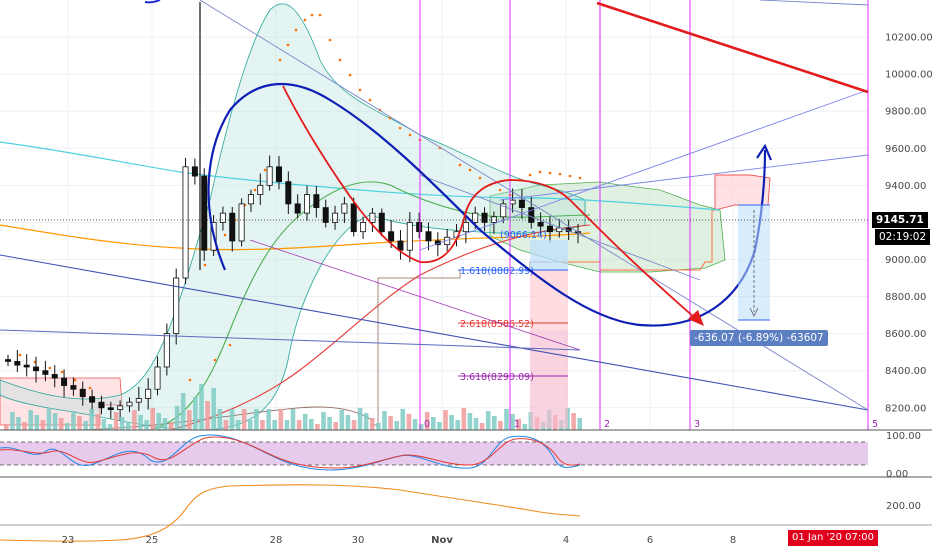 This screenshot has width=932, height=550. Describe the element at coordinates (732, 47) in the screenshot. I see `red-downtrend-line` at that location.